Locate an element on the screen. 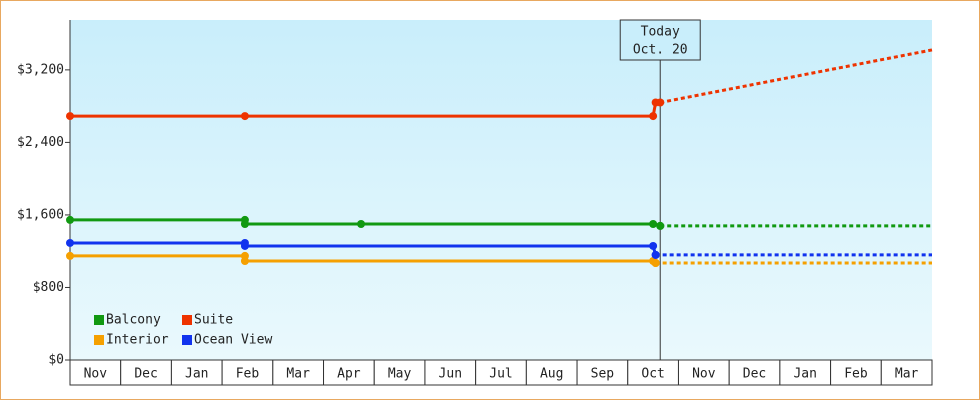  legend-label: Suite is located at coordinates (213, 320).